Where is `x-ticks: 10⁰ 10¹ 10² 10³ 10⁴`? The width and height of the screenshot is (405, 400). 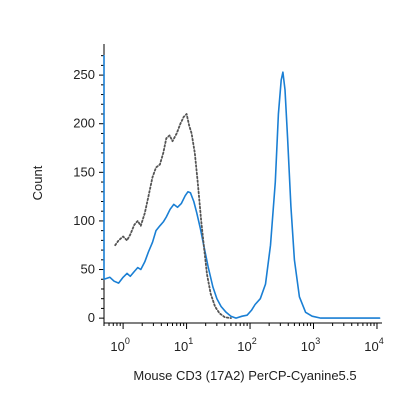
x-ticks: 10⁰ 10¹ 10² 10³ 10⁴ is located at coordinates (243, 338).